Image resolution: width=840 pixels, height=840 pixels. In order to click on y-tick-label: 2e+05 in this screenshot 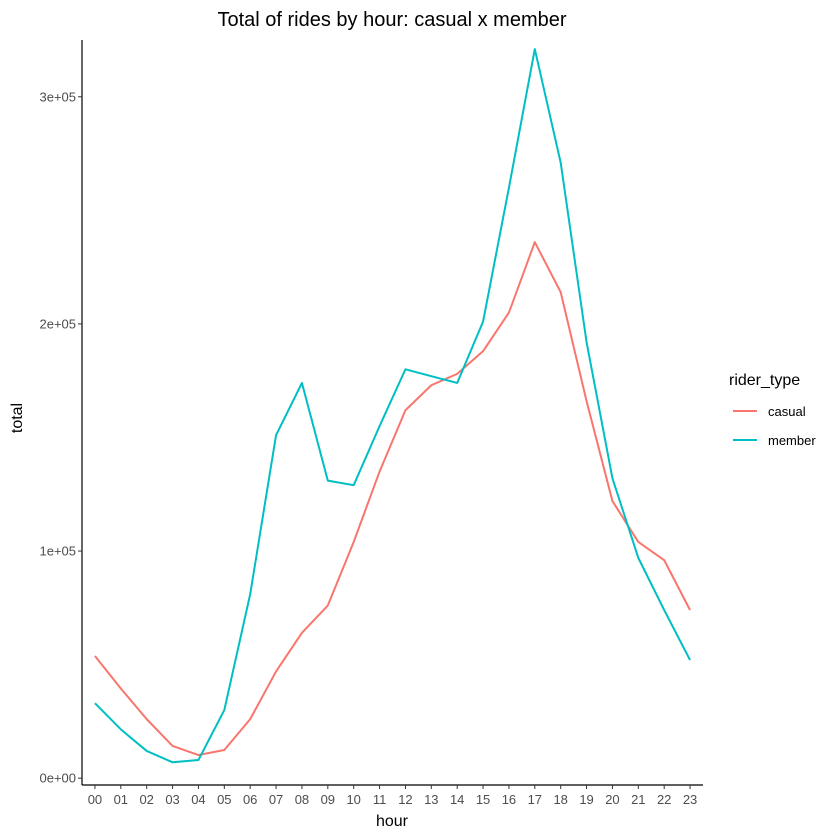, I will do `click(57, 323)`.